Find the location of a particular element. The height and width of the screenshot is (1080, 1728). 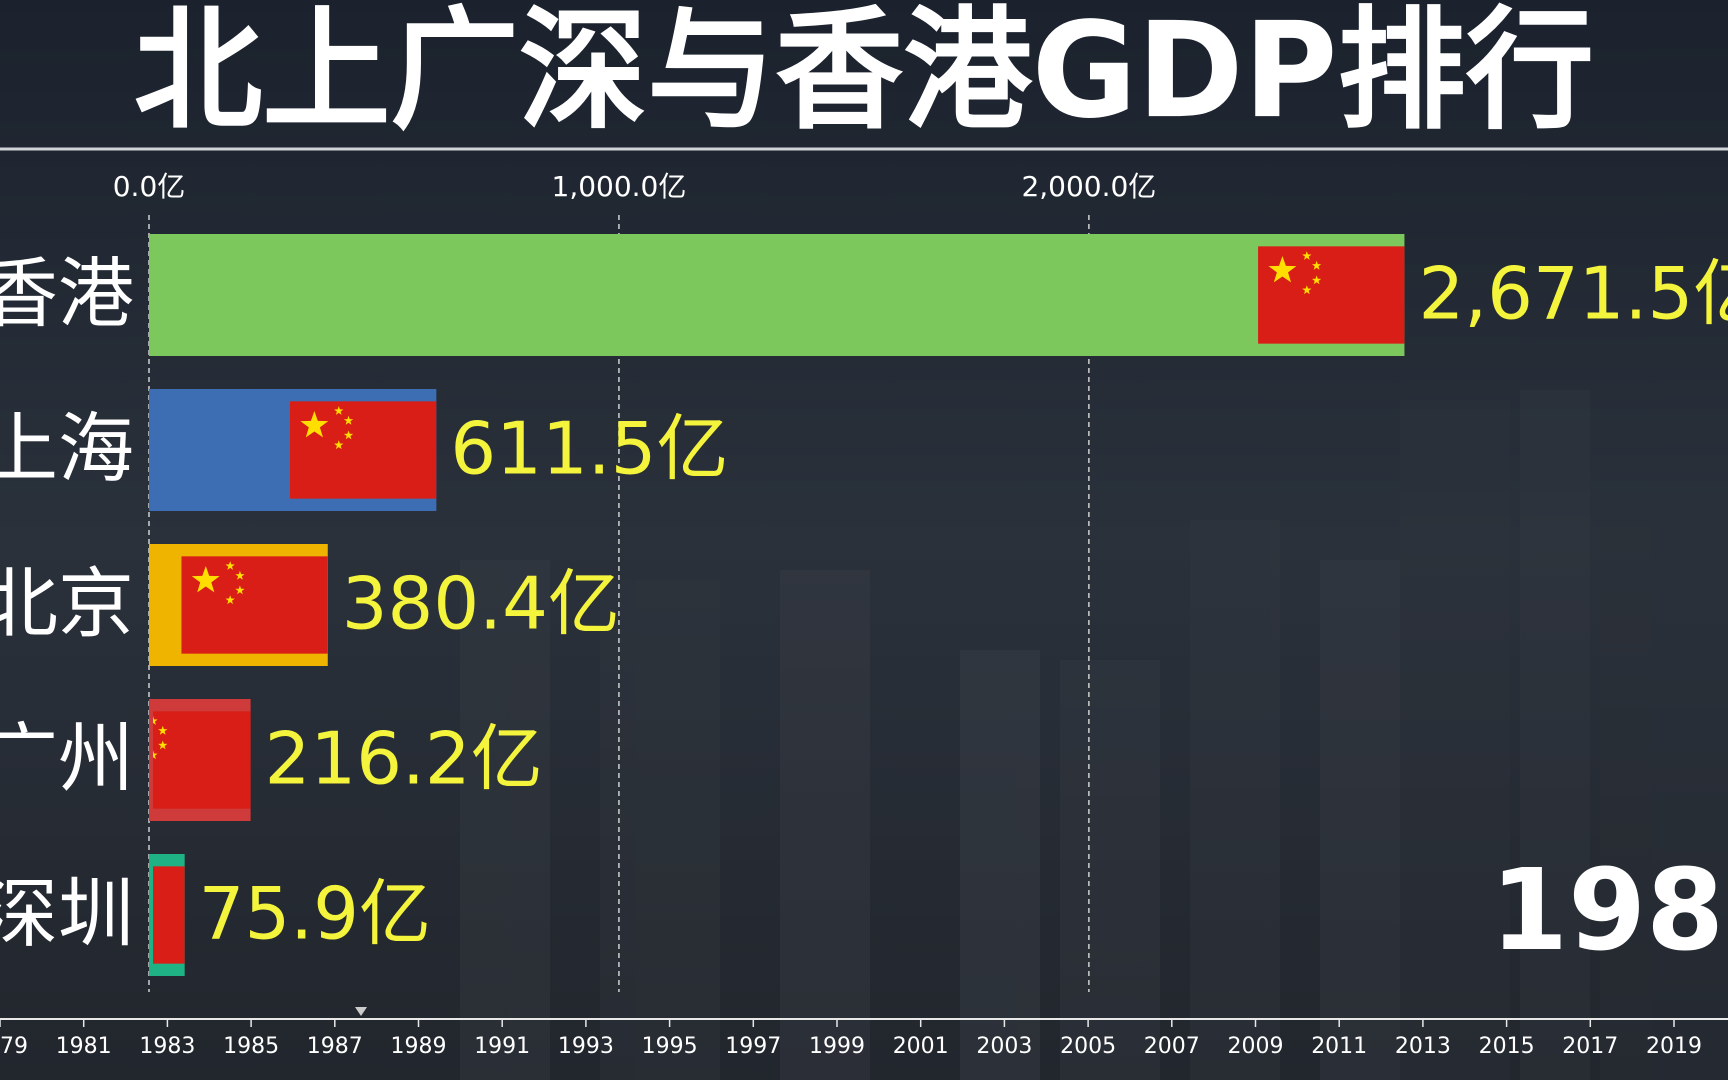

timeline-year: 2001 is located at coordinates (921, 1046).